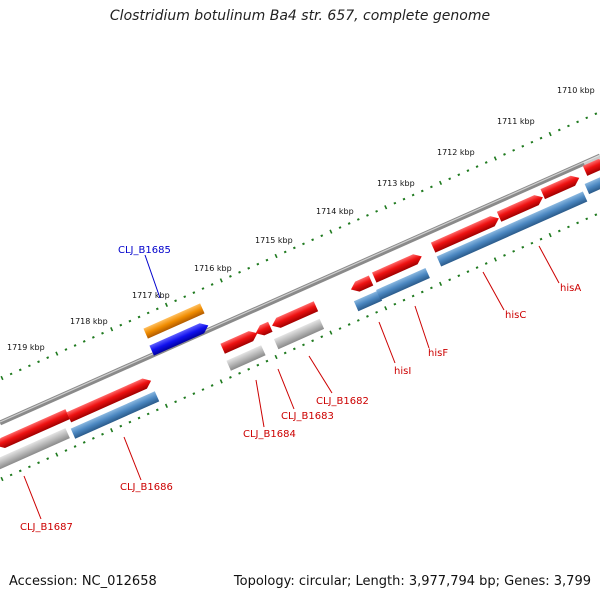  What do you see at coordinates (46, 527) in the screenshot?
I see `gene-label: CLJ_B1687` at bounding box center [46, 527].